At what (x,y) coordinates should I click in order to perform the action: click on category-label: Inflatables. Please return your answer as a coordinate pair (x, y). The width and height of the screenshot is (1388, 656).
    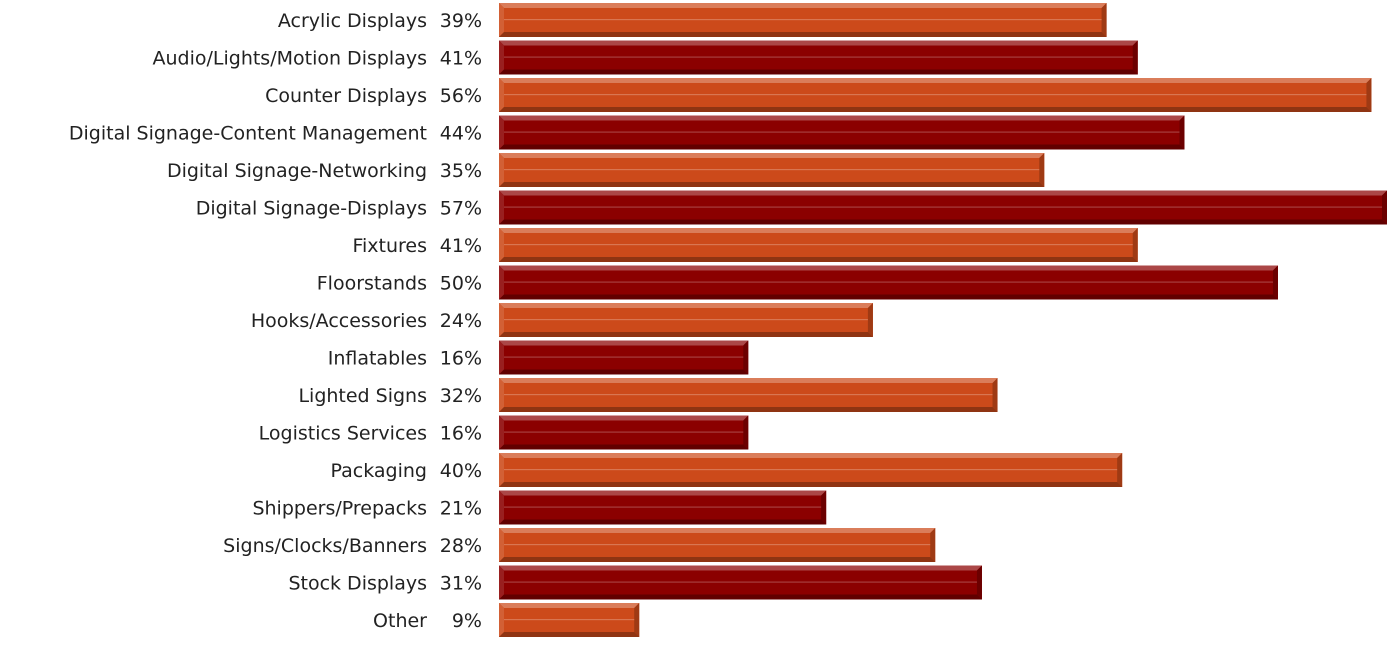
    Looking at the image, I should click on (377, 359).